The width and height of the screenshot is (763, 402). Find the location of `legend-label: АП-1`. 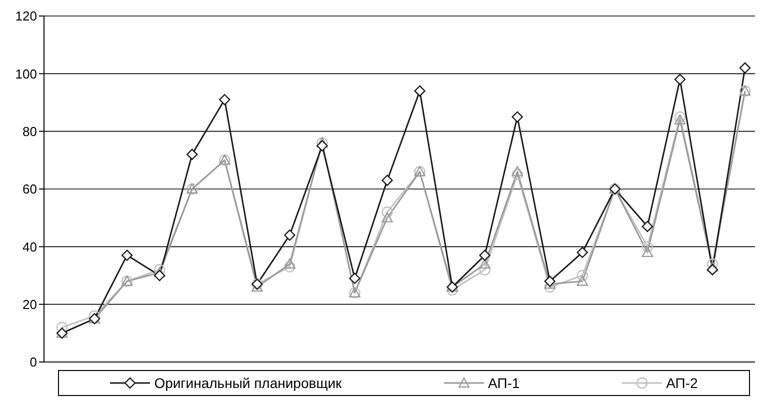

legend-label: АП-1 is located at coordinates (504, 383).